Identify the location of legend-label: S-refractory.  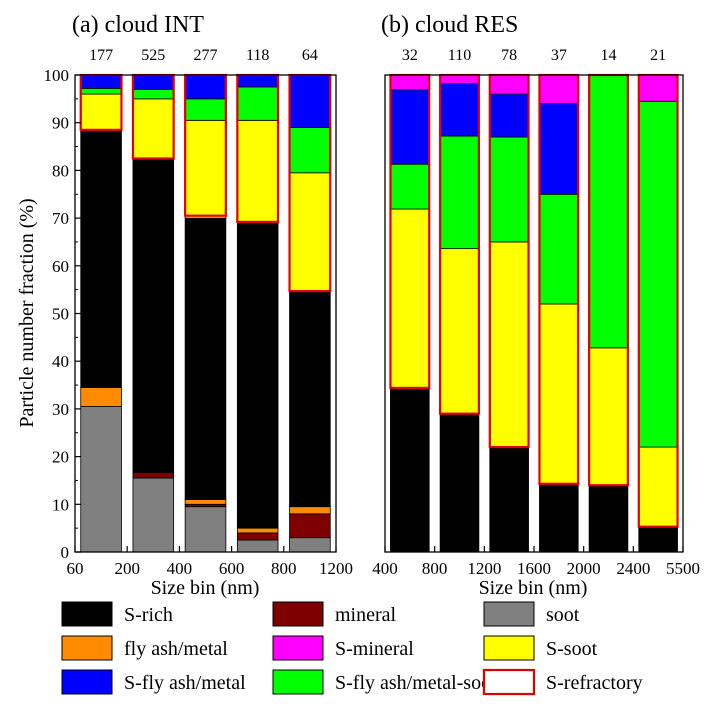
(594, 683).